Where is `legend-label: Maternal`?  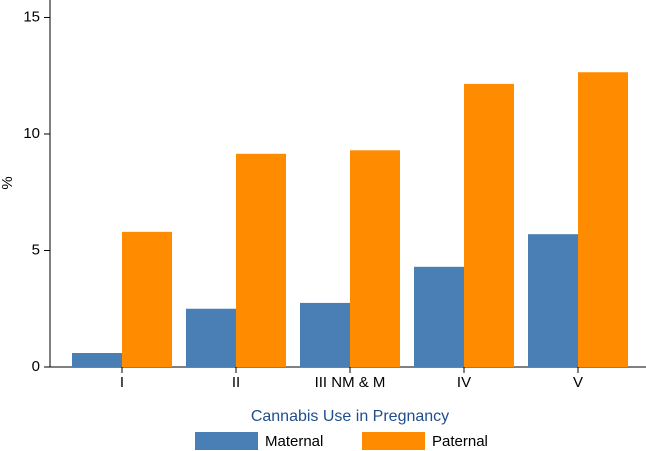
legend-label: Maternal is located at coordinates (294, 441).